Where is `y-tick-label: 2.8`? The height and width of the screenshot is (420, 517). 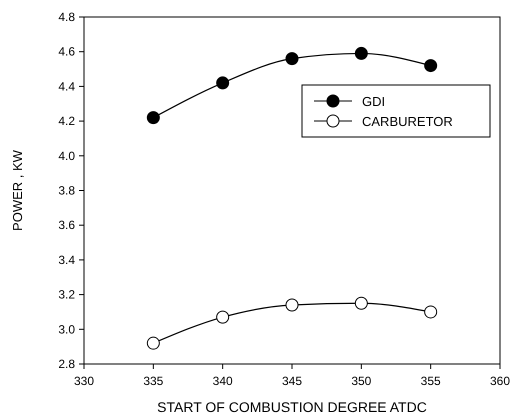
y-tick-label: 2.8 is located at coordinates (67, 364).